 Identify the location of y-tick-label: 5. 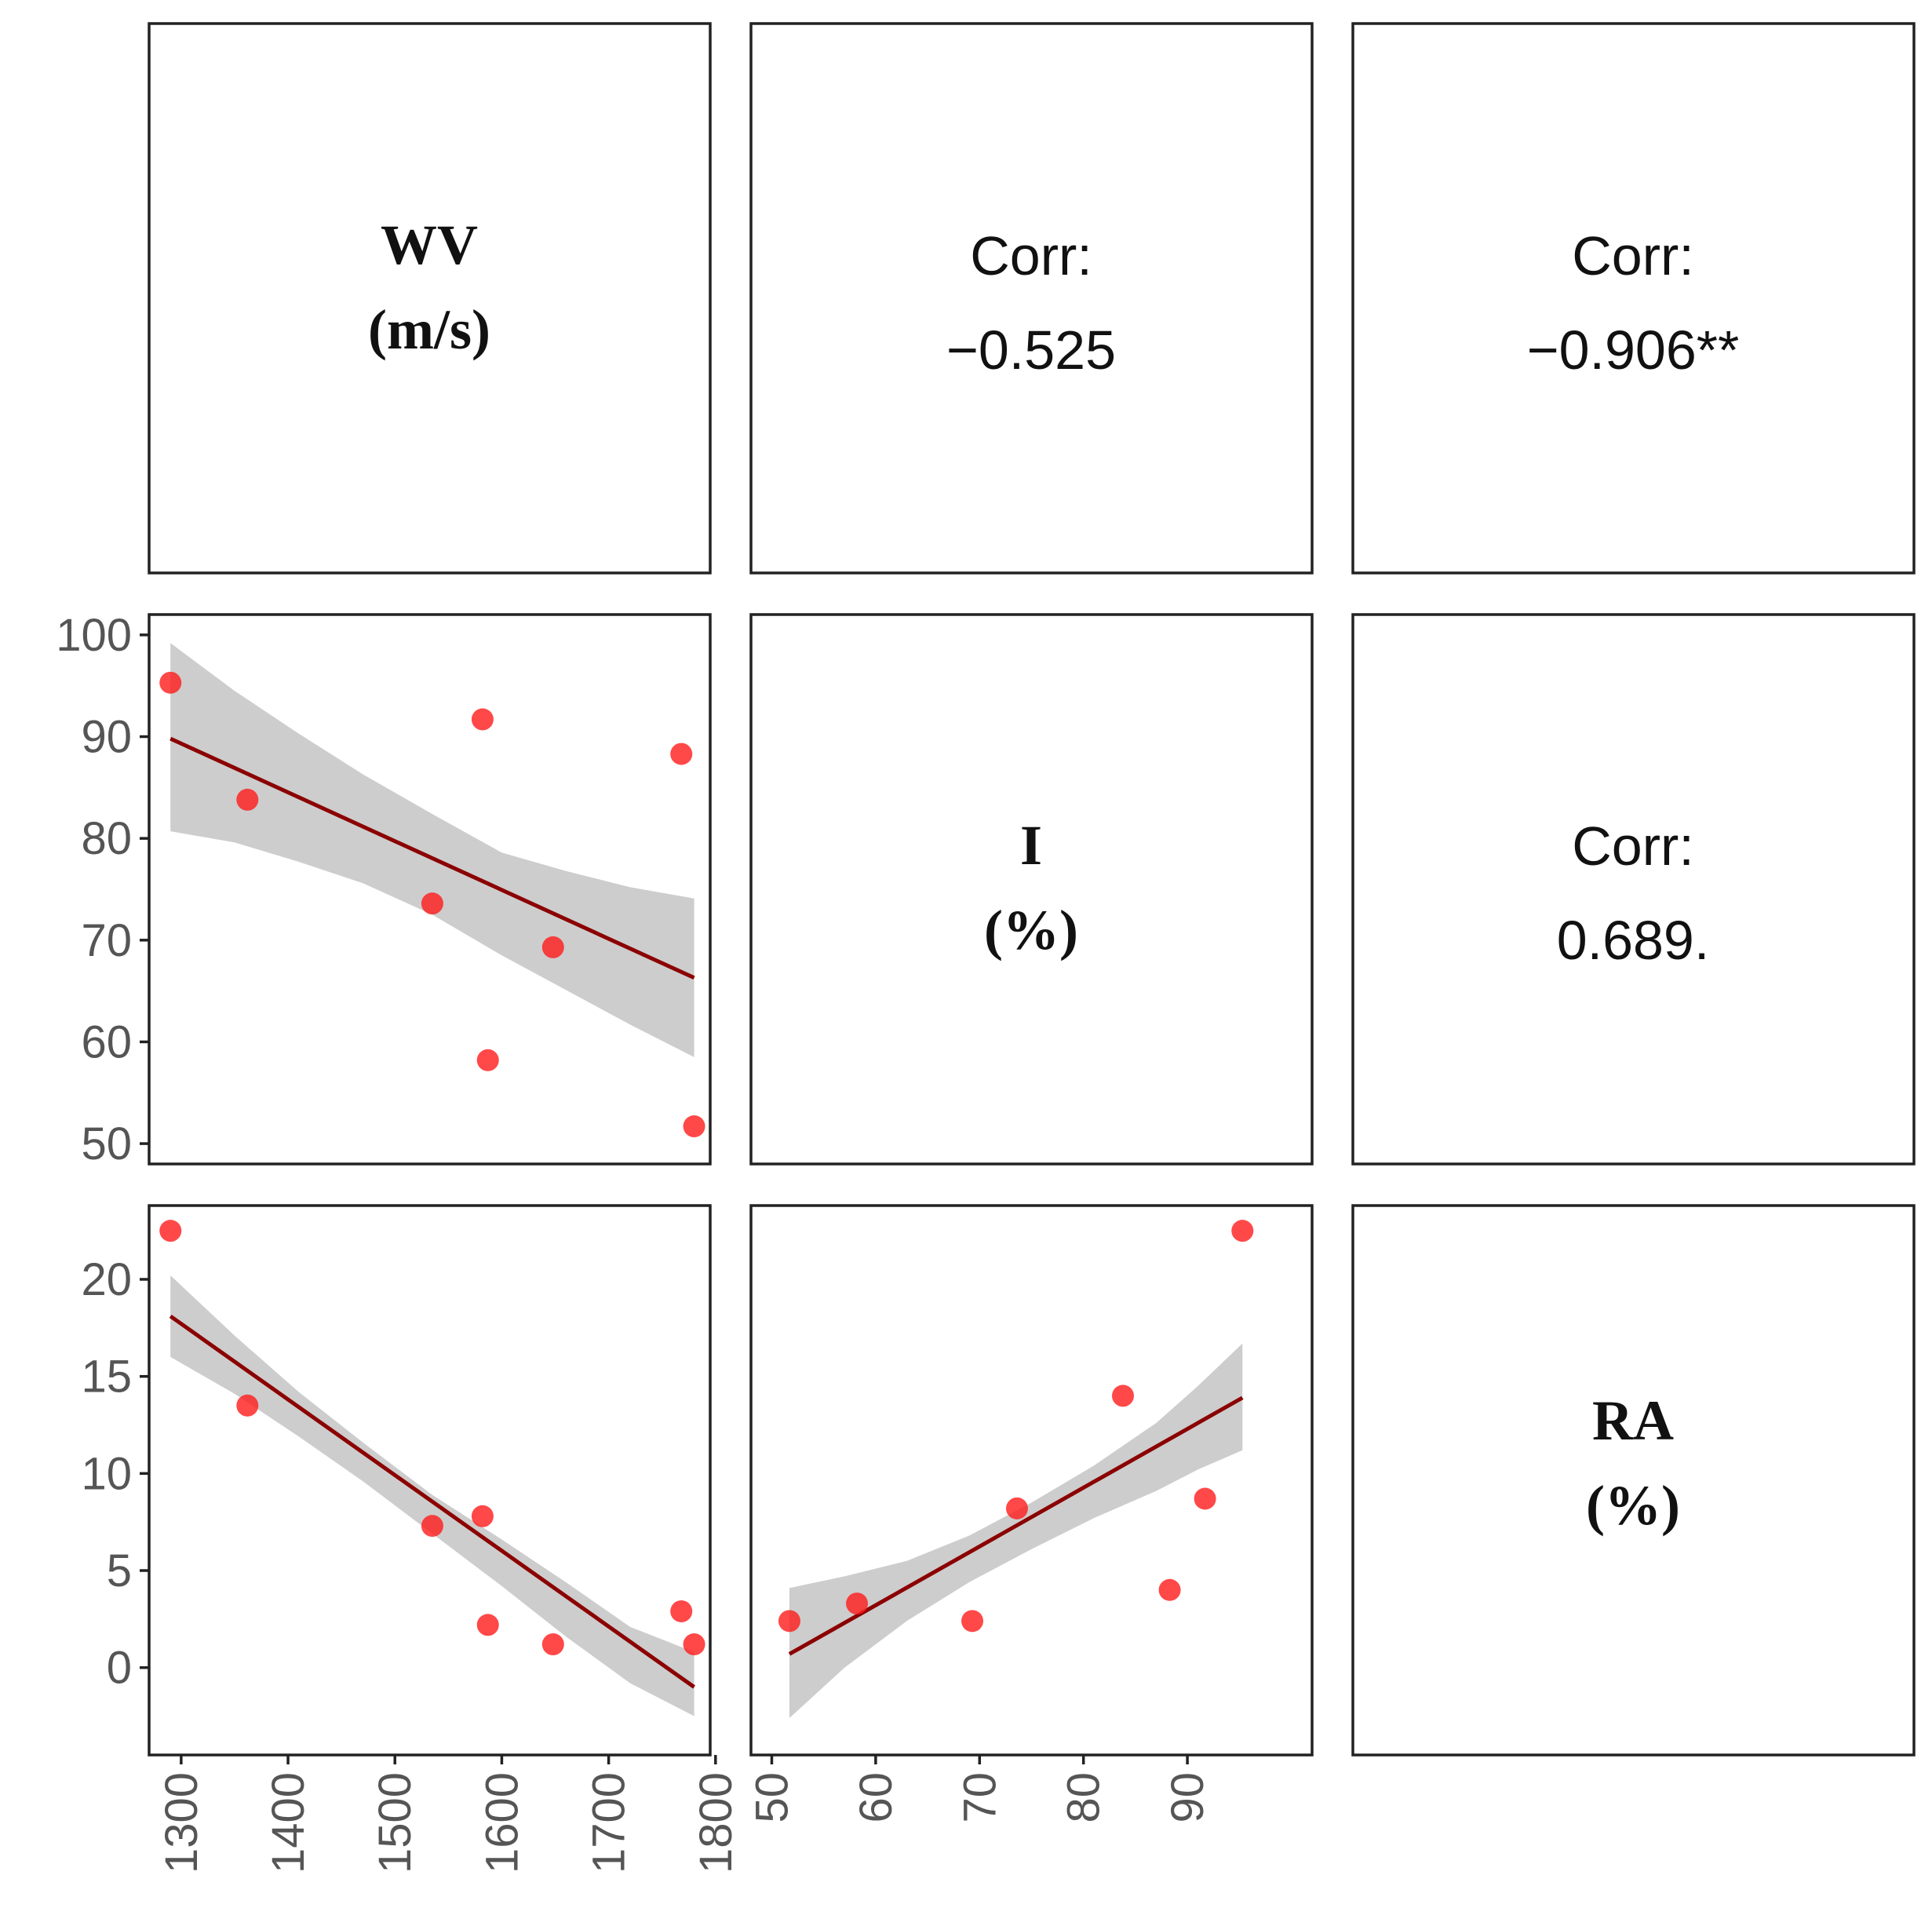
(120, 1570).